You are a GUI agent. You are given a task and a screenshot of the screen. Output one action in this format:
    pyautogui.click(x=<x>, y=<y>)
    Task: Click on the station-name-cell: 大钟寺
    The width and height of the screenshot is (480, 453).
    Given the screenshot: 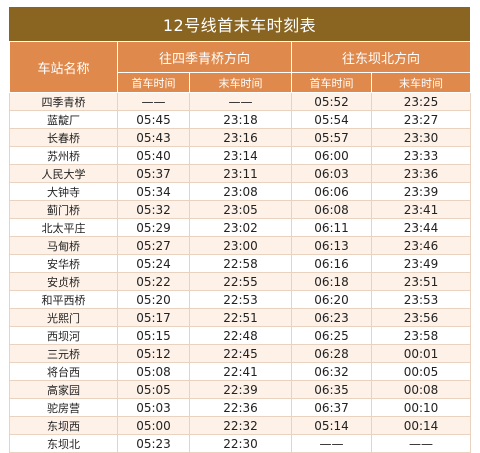 What is the action you would take?
    pyautogui.click(x=63, y=191)
    